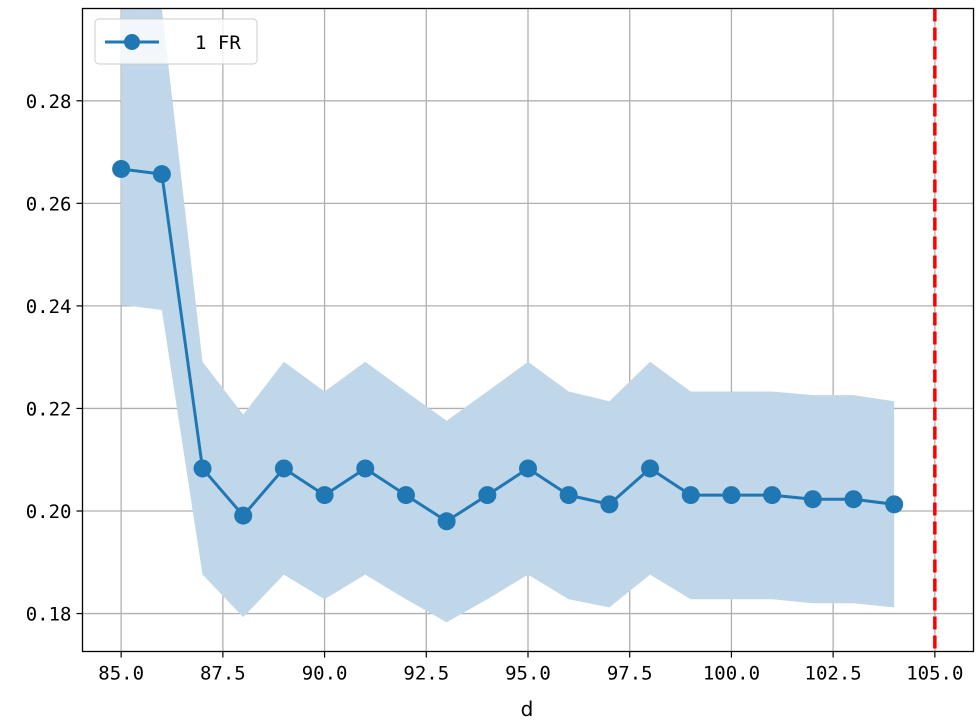 The image size is (976, 725). What do you see at coordinates (49, 615) in the screenshot?
I see `y-tick-label: 0.18` at bounding box center [49, 615].